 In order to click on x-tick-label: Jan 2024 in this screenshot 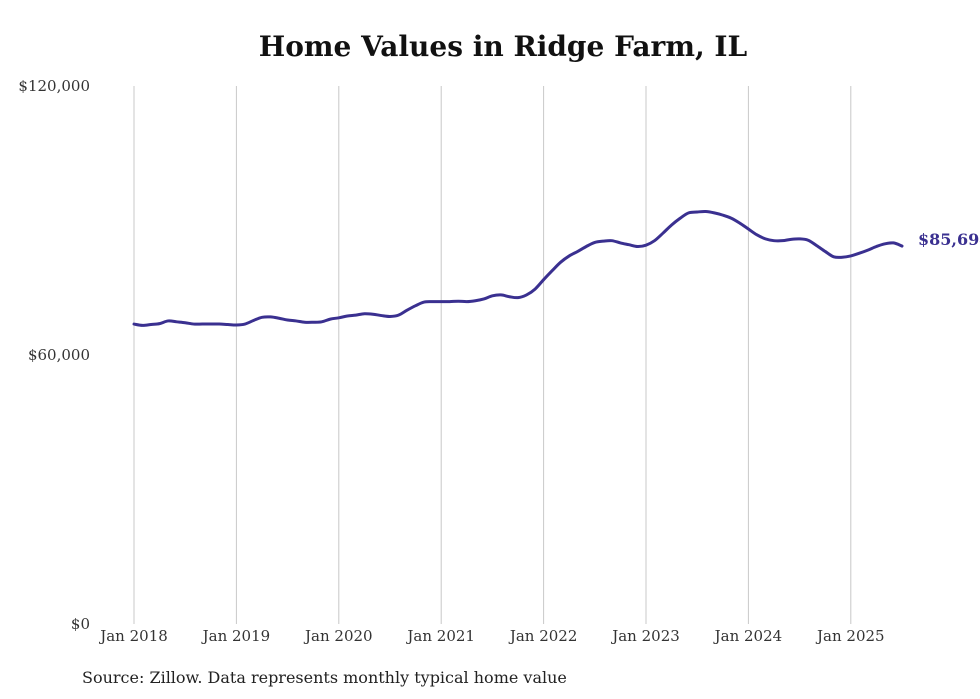, I will do `click(748, 636)`.